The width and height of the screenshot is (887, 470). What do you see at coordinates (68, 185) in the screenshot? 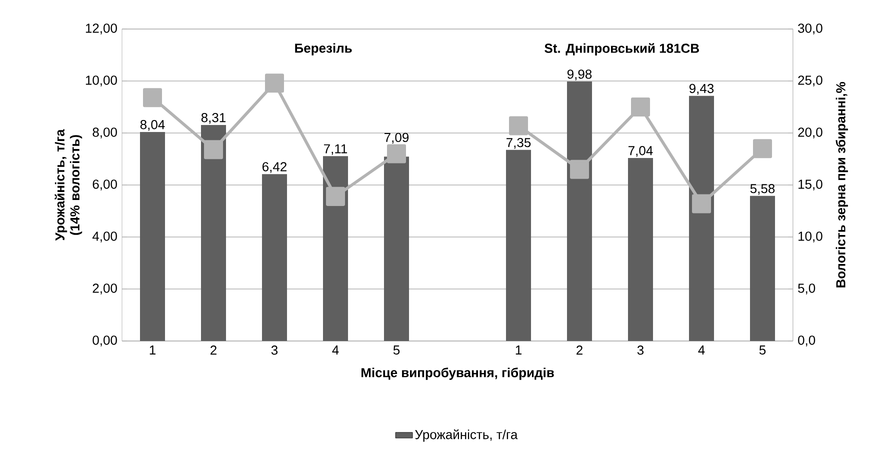
I see `y-axis-title: Урожайність, т/га (14% вологість)` at bounding box center [68, 185].